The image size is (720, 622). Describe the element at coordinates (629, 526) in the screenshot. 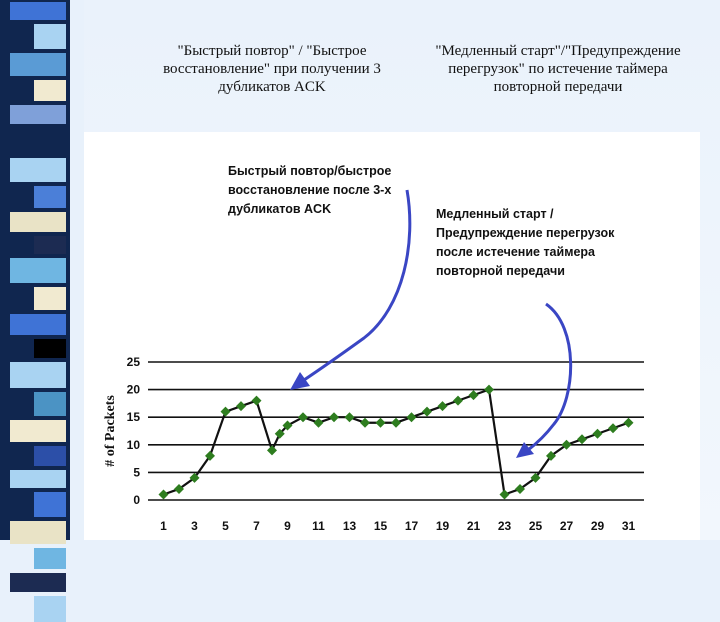

I see `x-tick-label: 31` at that location.